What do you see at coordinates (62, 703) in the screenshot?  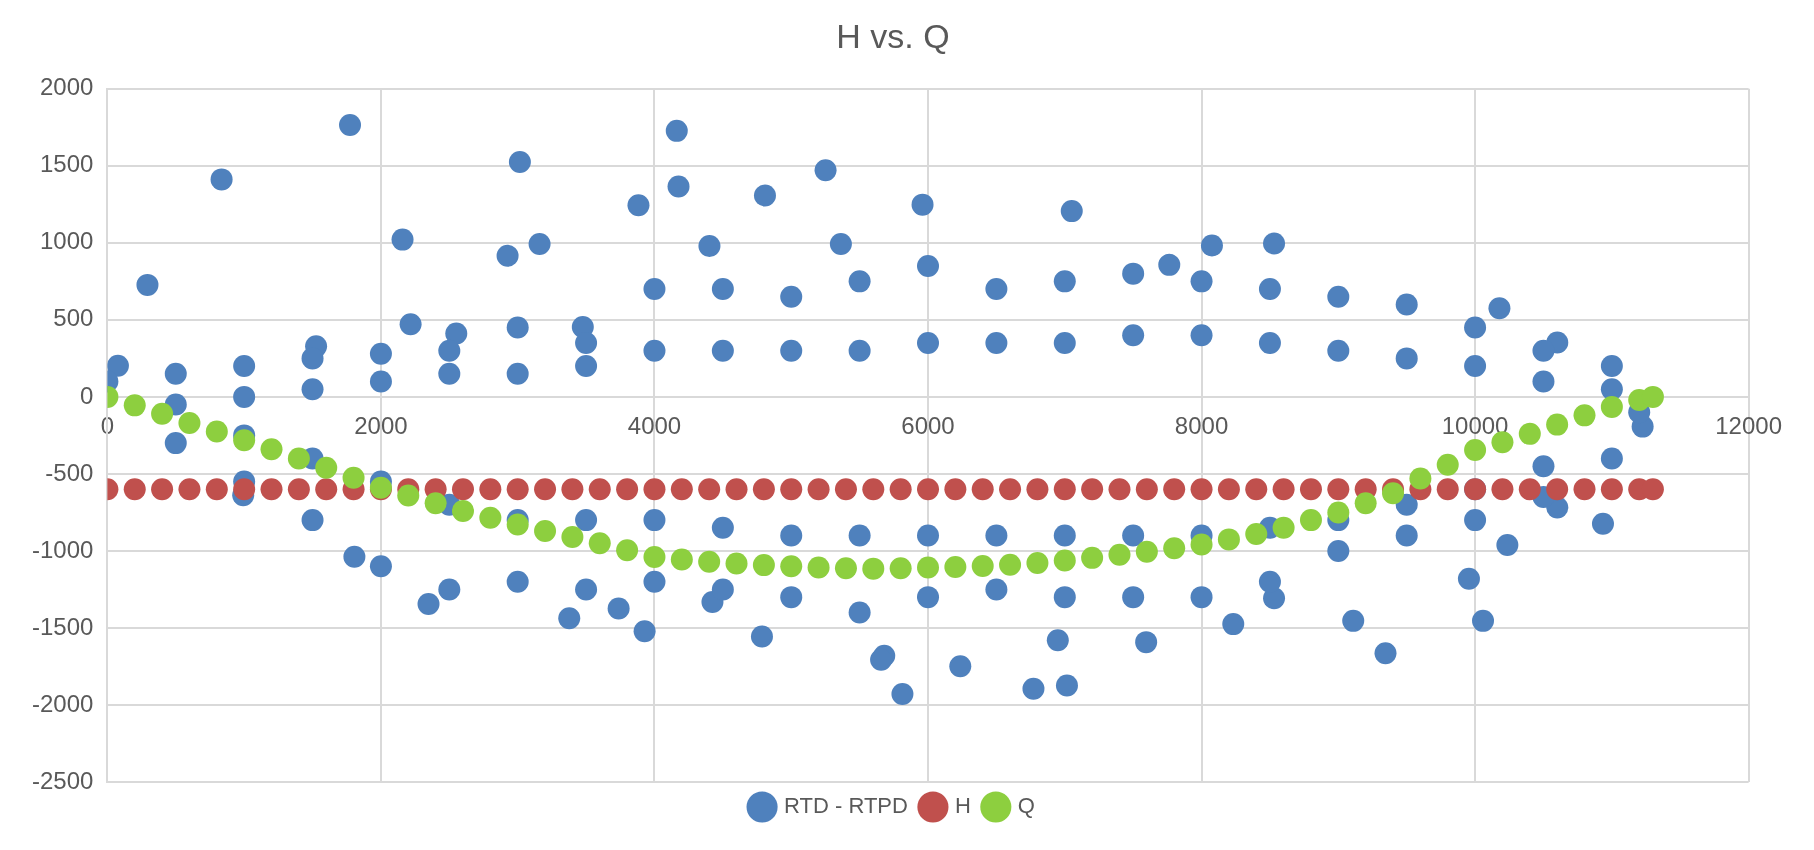 I see `y-tick-label: -2000` at bounding box center [62, 703].